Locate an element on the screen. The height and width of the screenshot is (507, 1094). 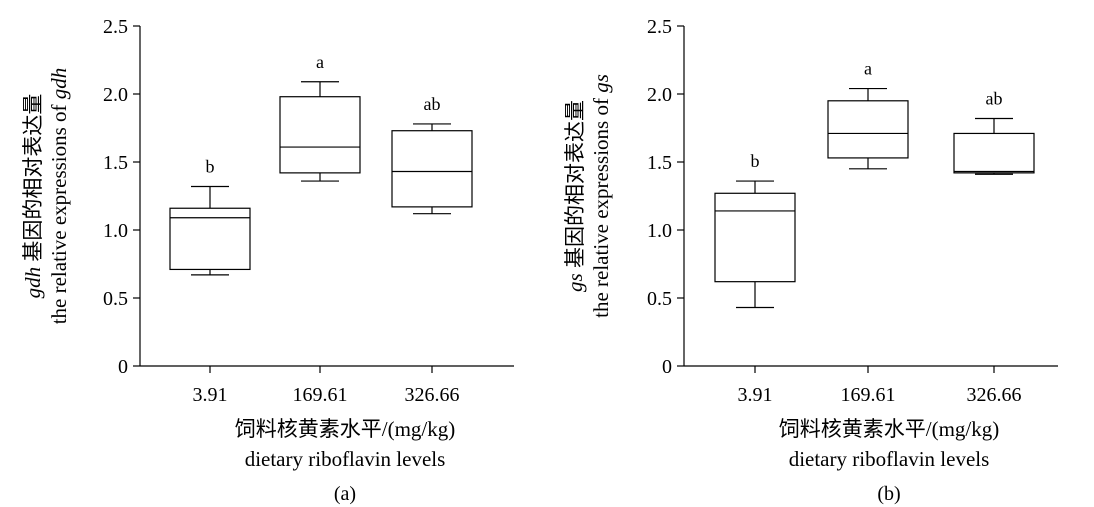
y-axis-title-en: the relative expressions of gdh is located at coordinates (59, 196).